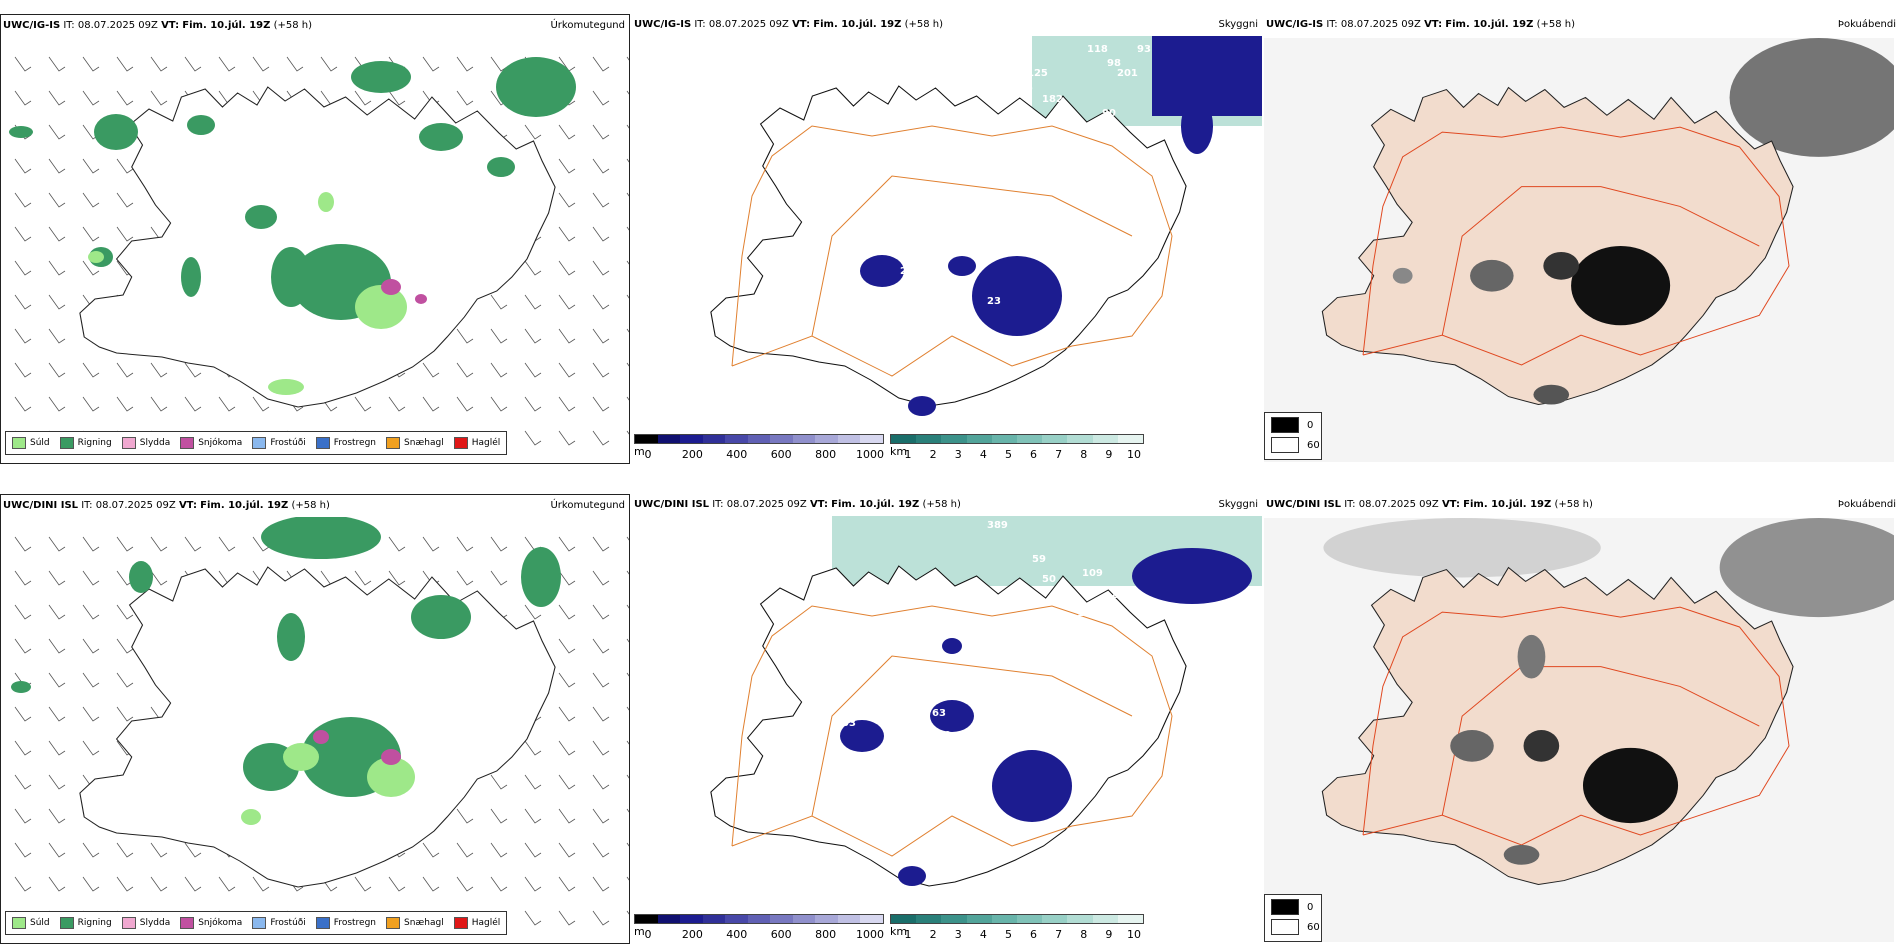  What do you see at coordinates (292, 188) in the screenshot?
I see `rain-areas` at bounding box center [292, 188].